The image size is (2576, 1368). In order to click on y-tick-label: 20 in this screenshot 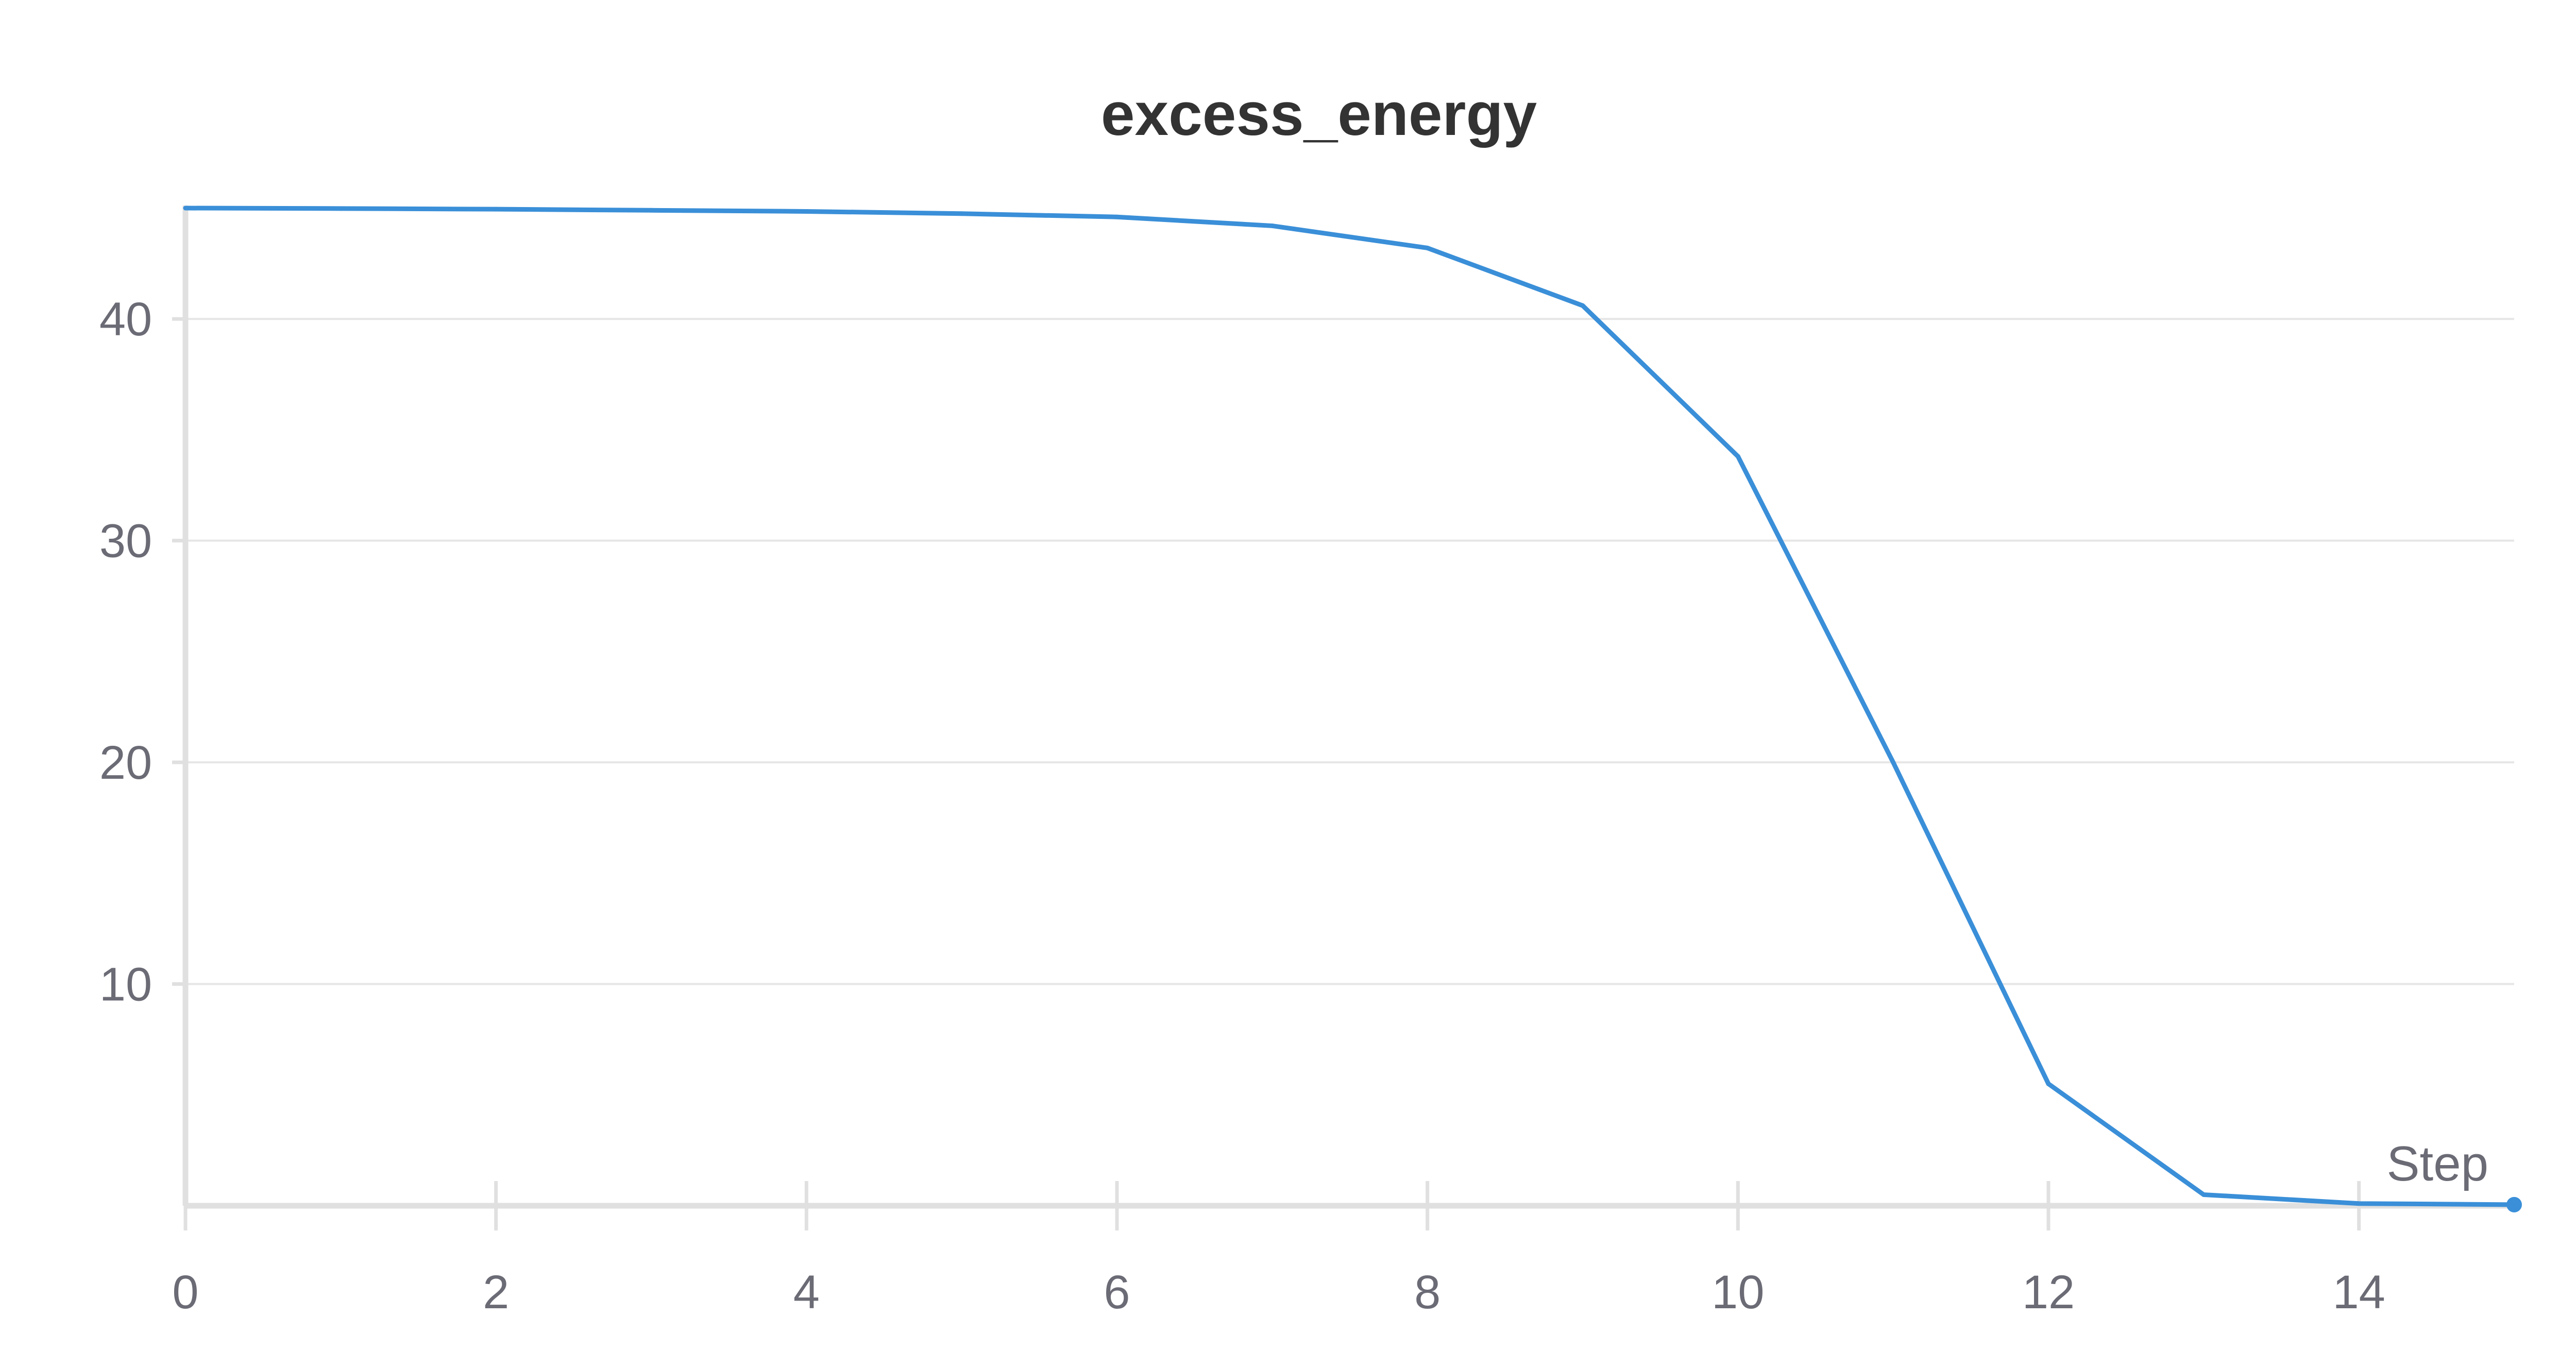, I will do `click(125, 763)`.